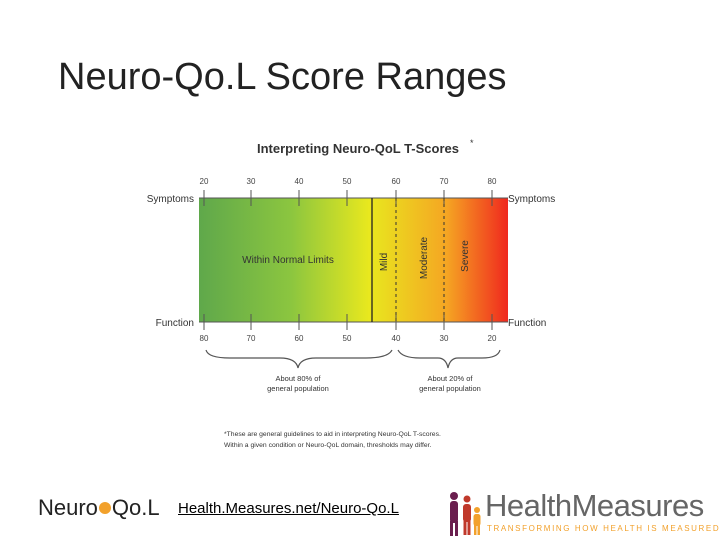  Describe the element at coordinates (288, 260) in the screenshot. I see `zone-normal-label: Within Normal Limits` at that location.